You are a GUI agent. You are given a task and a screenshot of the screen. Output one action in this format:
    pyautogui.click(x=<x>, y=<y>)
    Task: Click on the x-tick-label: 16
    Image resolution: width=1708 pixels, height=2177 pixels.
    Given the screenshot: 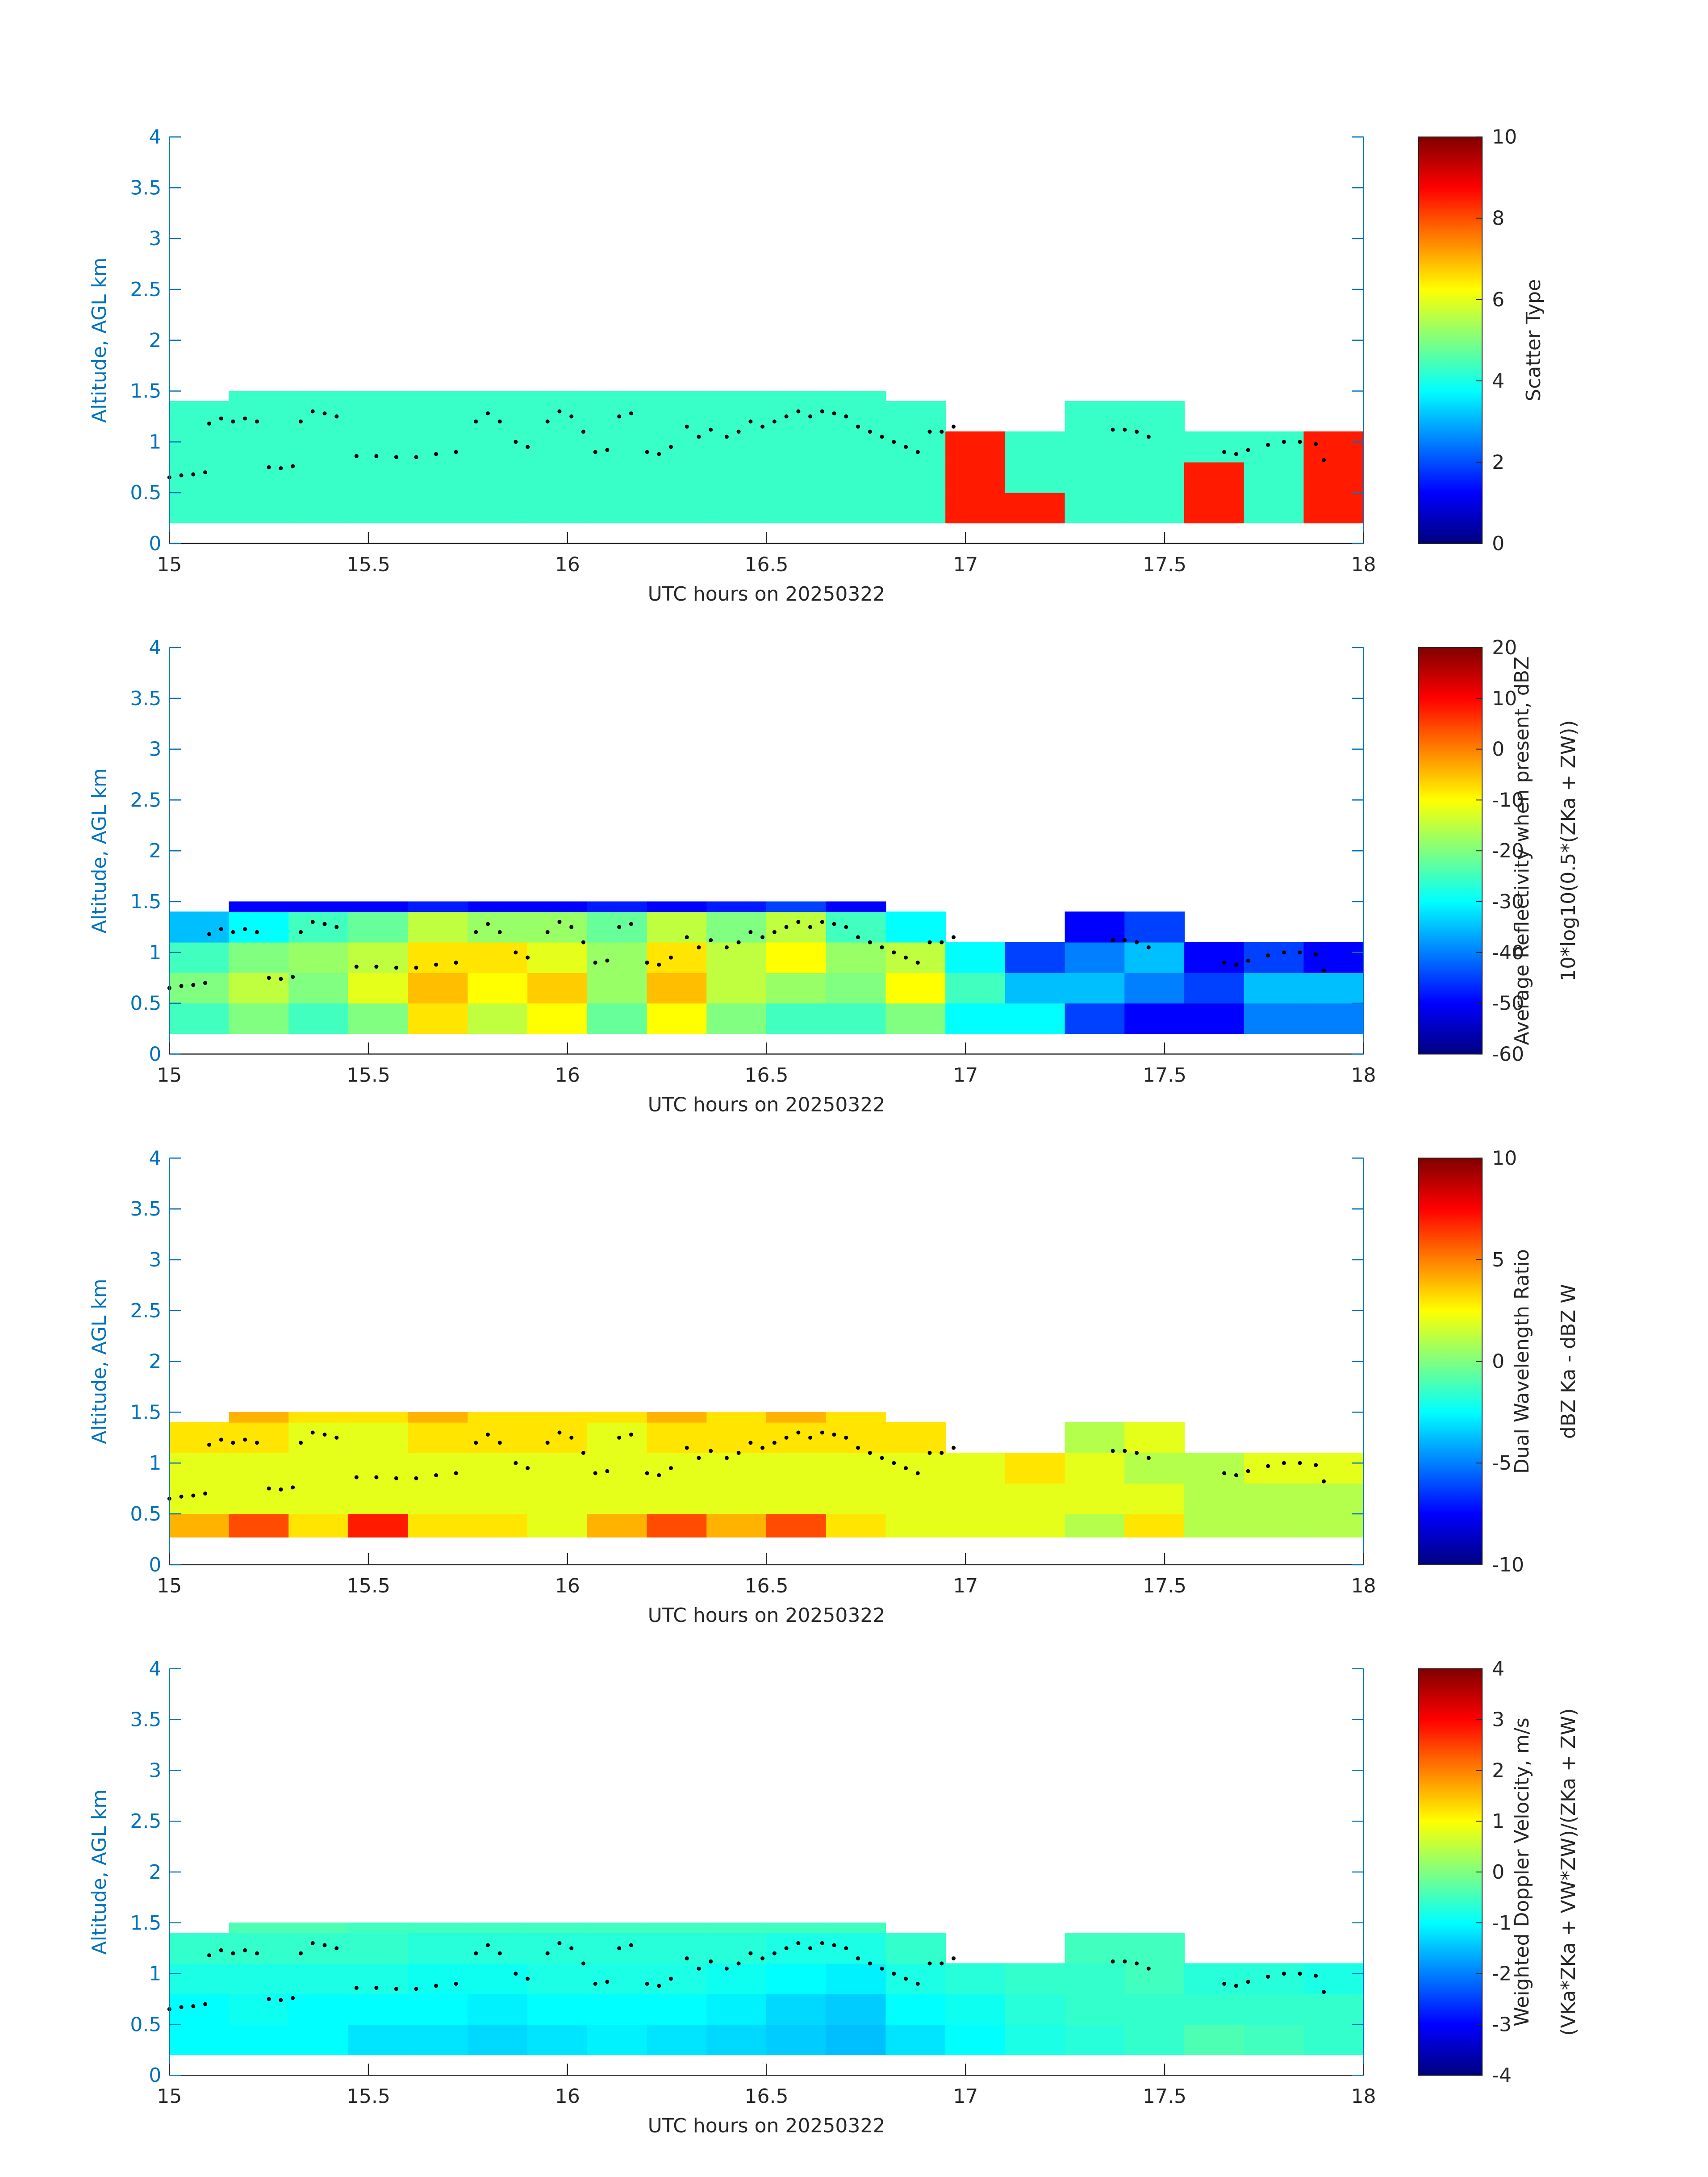 What is the action you would take?
    pyautogui.click(x=567, y=564)
    